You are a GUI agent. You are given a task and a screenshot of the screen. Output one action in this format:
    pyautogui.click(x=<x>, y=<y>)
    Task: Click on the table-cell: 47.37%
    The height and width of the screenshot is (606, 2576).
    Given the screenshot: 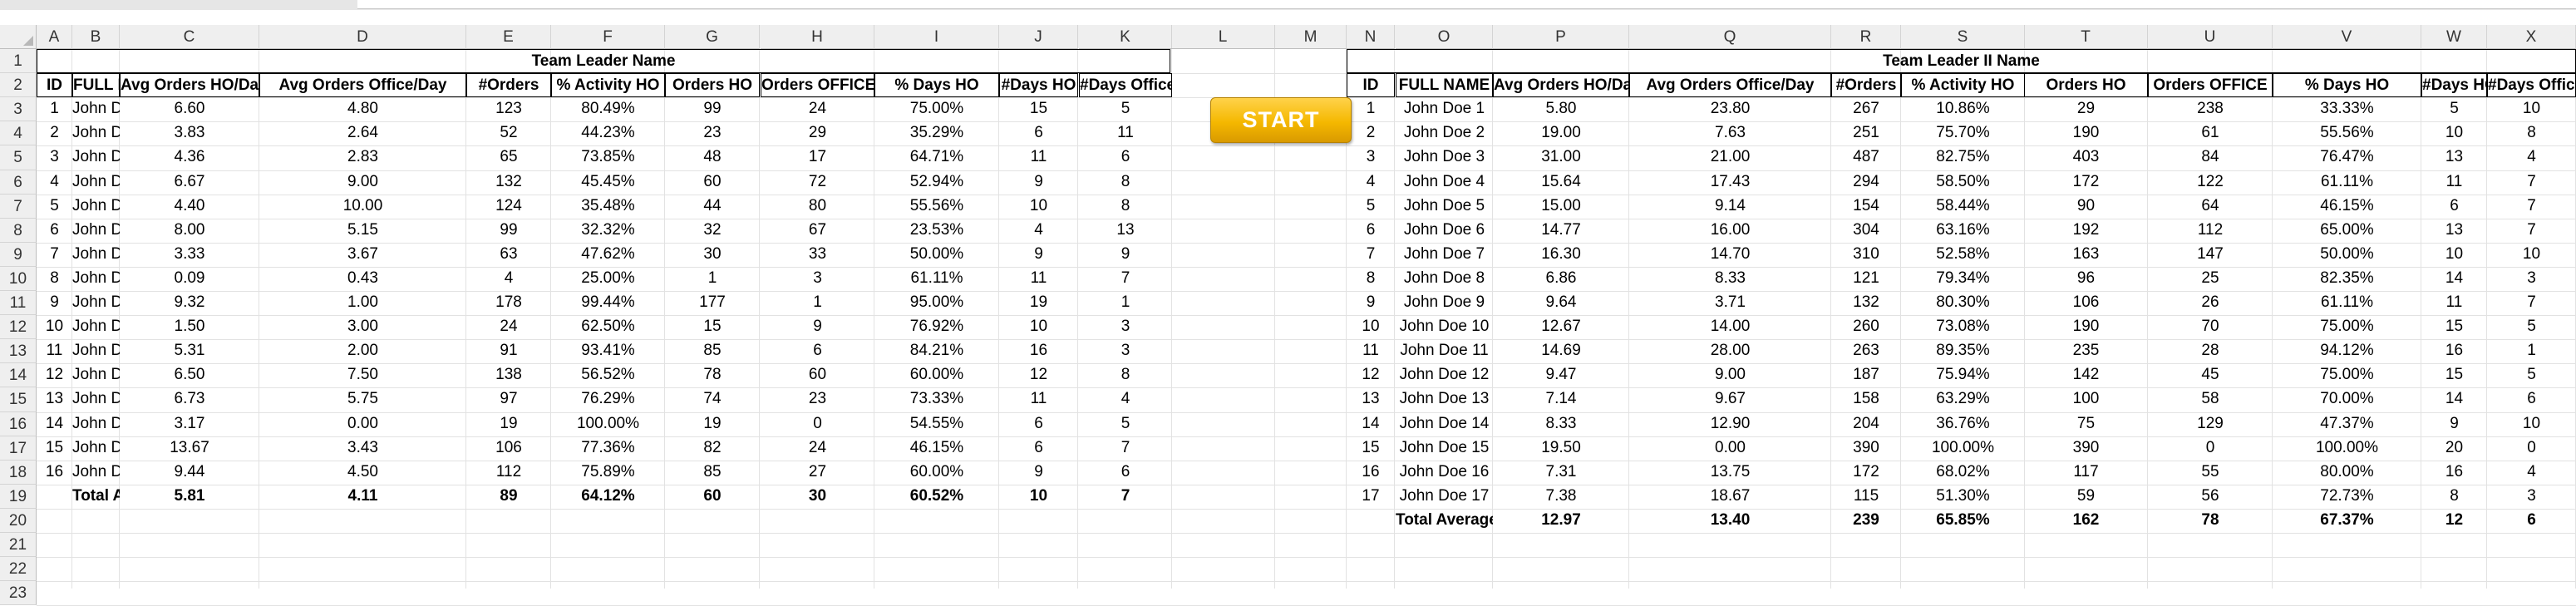 What is the action you would take?
    pyautogui.click(x=2347, y=423)
    